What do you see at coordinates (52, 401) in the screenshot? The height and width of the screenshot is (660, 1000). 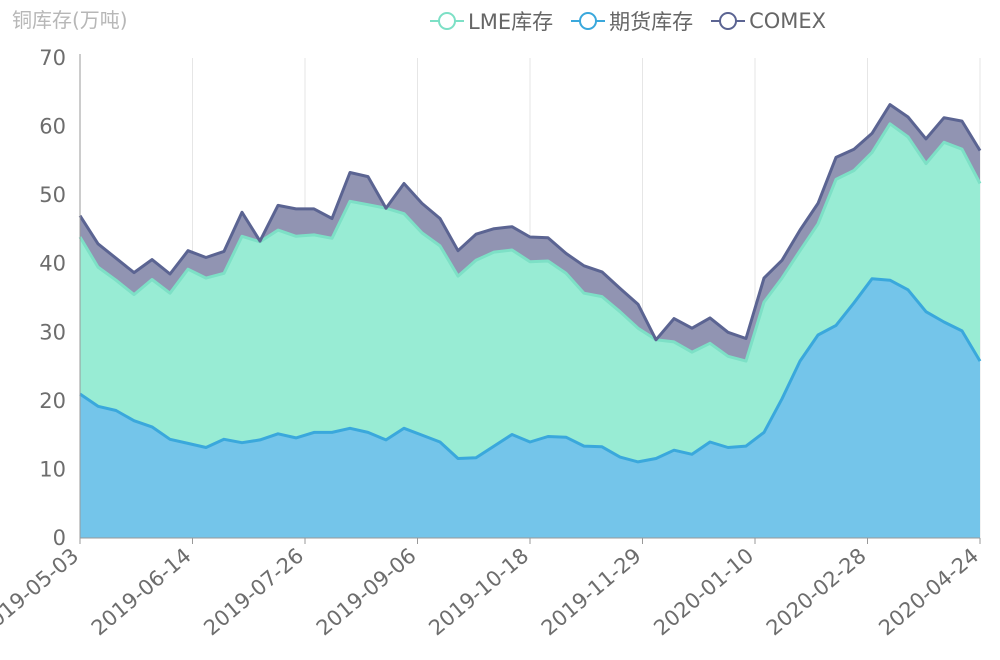 I see `y-tick-label: 20` at bounding box center [52, 401].